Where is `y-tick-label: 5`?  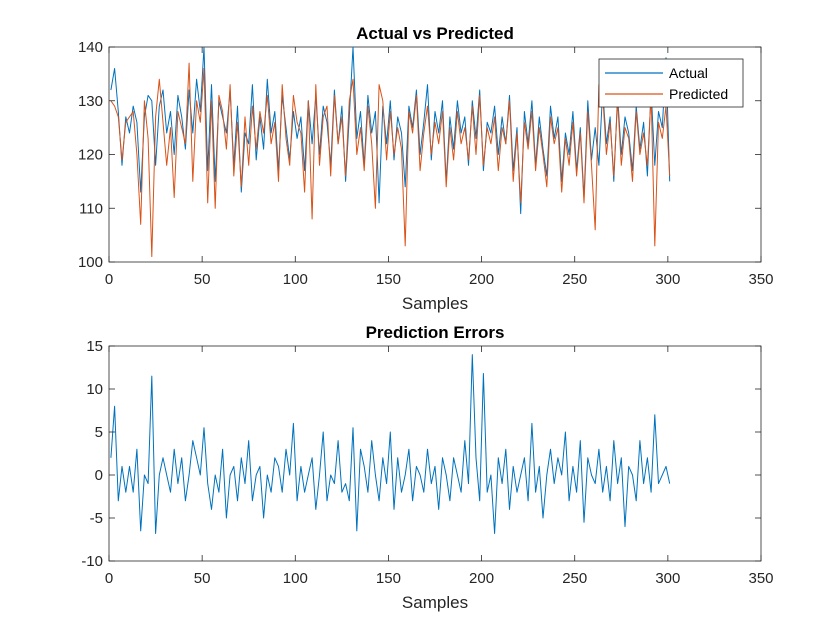 y-tick-label: 5 is located at coordinates (99, 432).